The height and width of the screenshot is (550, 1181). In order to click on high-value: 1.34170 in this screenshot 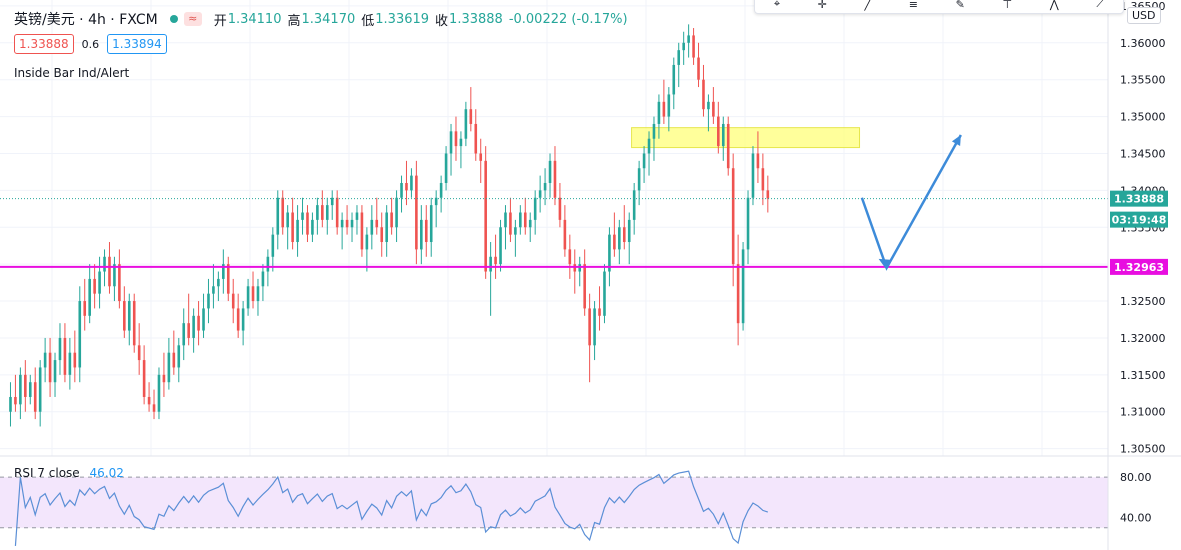, I will do `click(328, 19)`.